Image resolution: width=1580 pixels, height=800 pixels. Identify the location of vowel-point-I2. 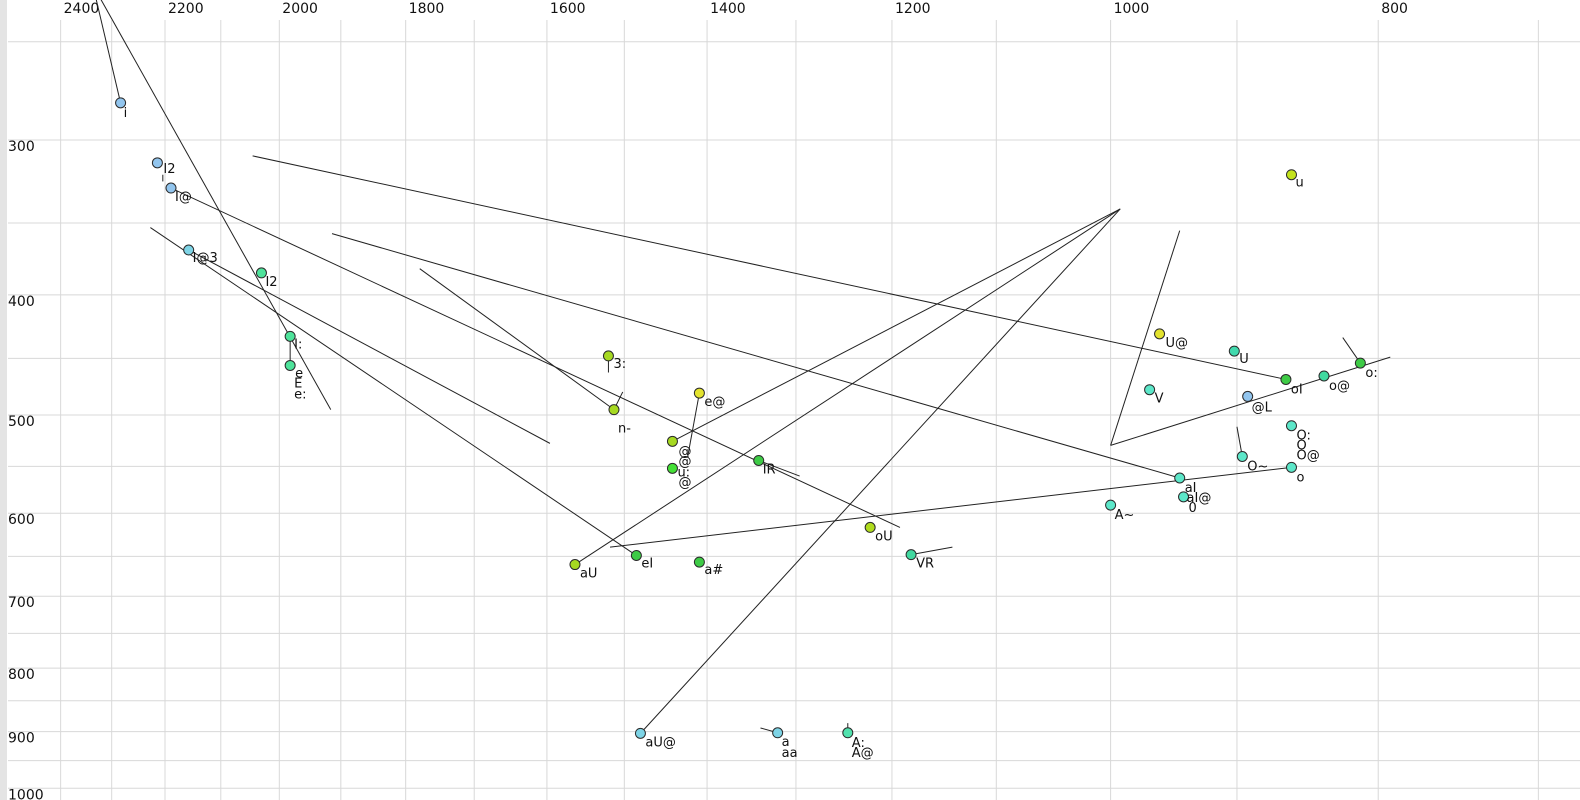
(157, 163).